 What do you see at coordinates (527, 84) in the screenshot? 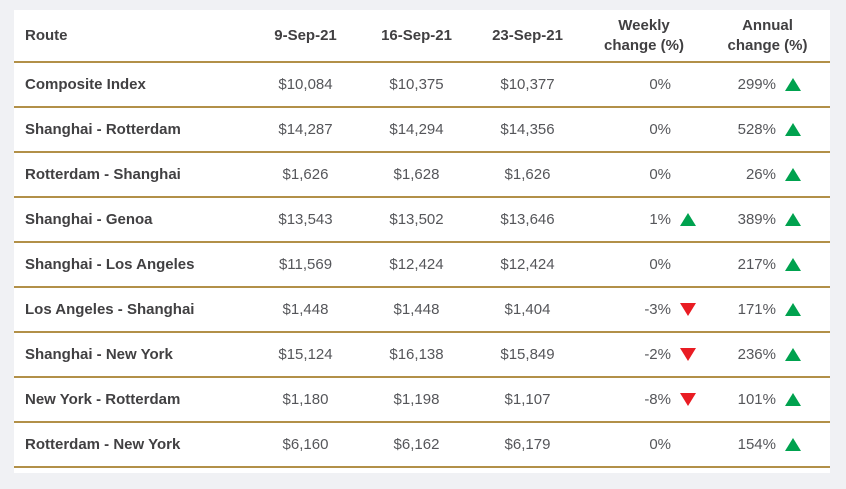
I see `rate-23-sep: $10,377` at bounding box center [527, 84].